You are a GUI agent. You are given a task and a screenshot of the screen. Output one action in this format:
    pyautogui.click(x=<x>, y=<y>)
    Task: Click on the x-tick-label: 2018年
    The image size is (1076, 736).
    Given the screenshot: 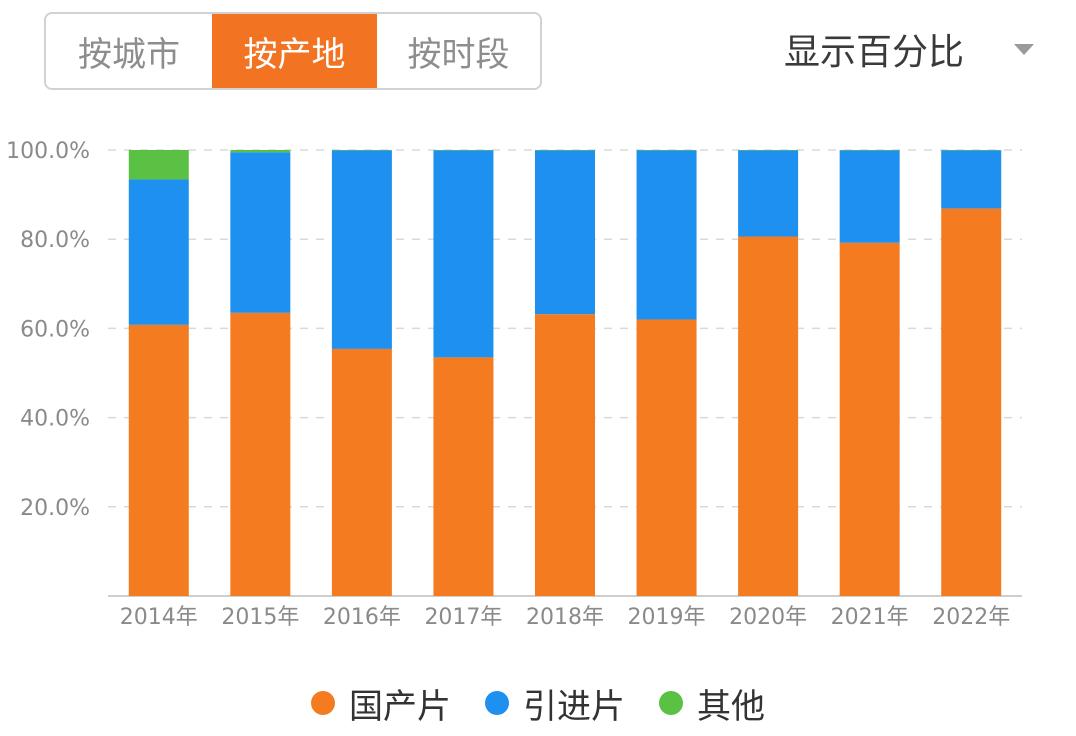 What is the action you would take?
    pyautogui.click(x=565, y=617)
    